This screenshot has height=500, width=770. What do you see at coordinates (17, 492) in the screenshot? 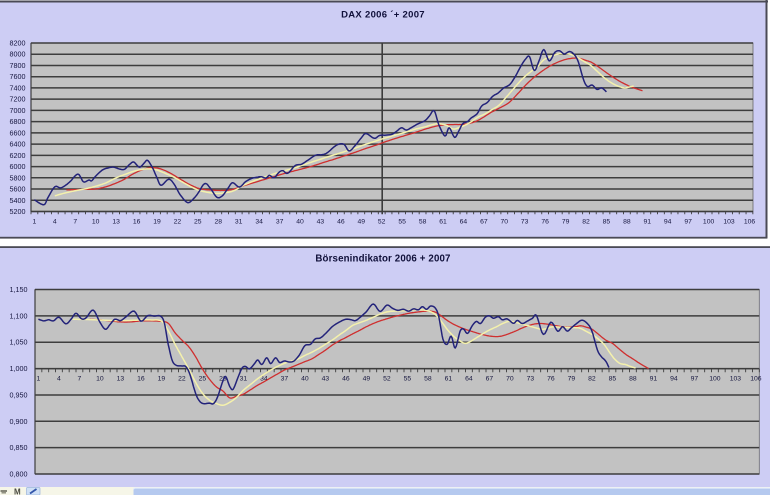
I see `svg-text: M` at bounding box center [17, 492].